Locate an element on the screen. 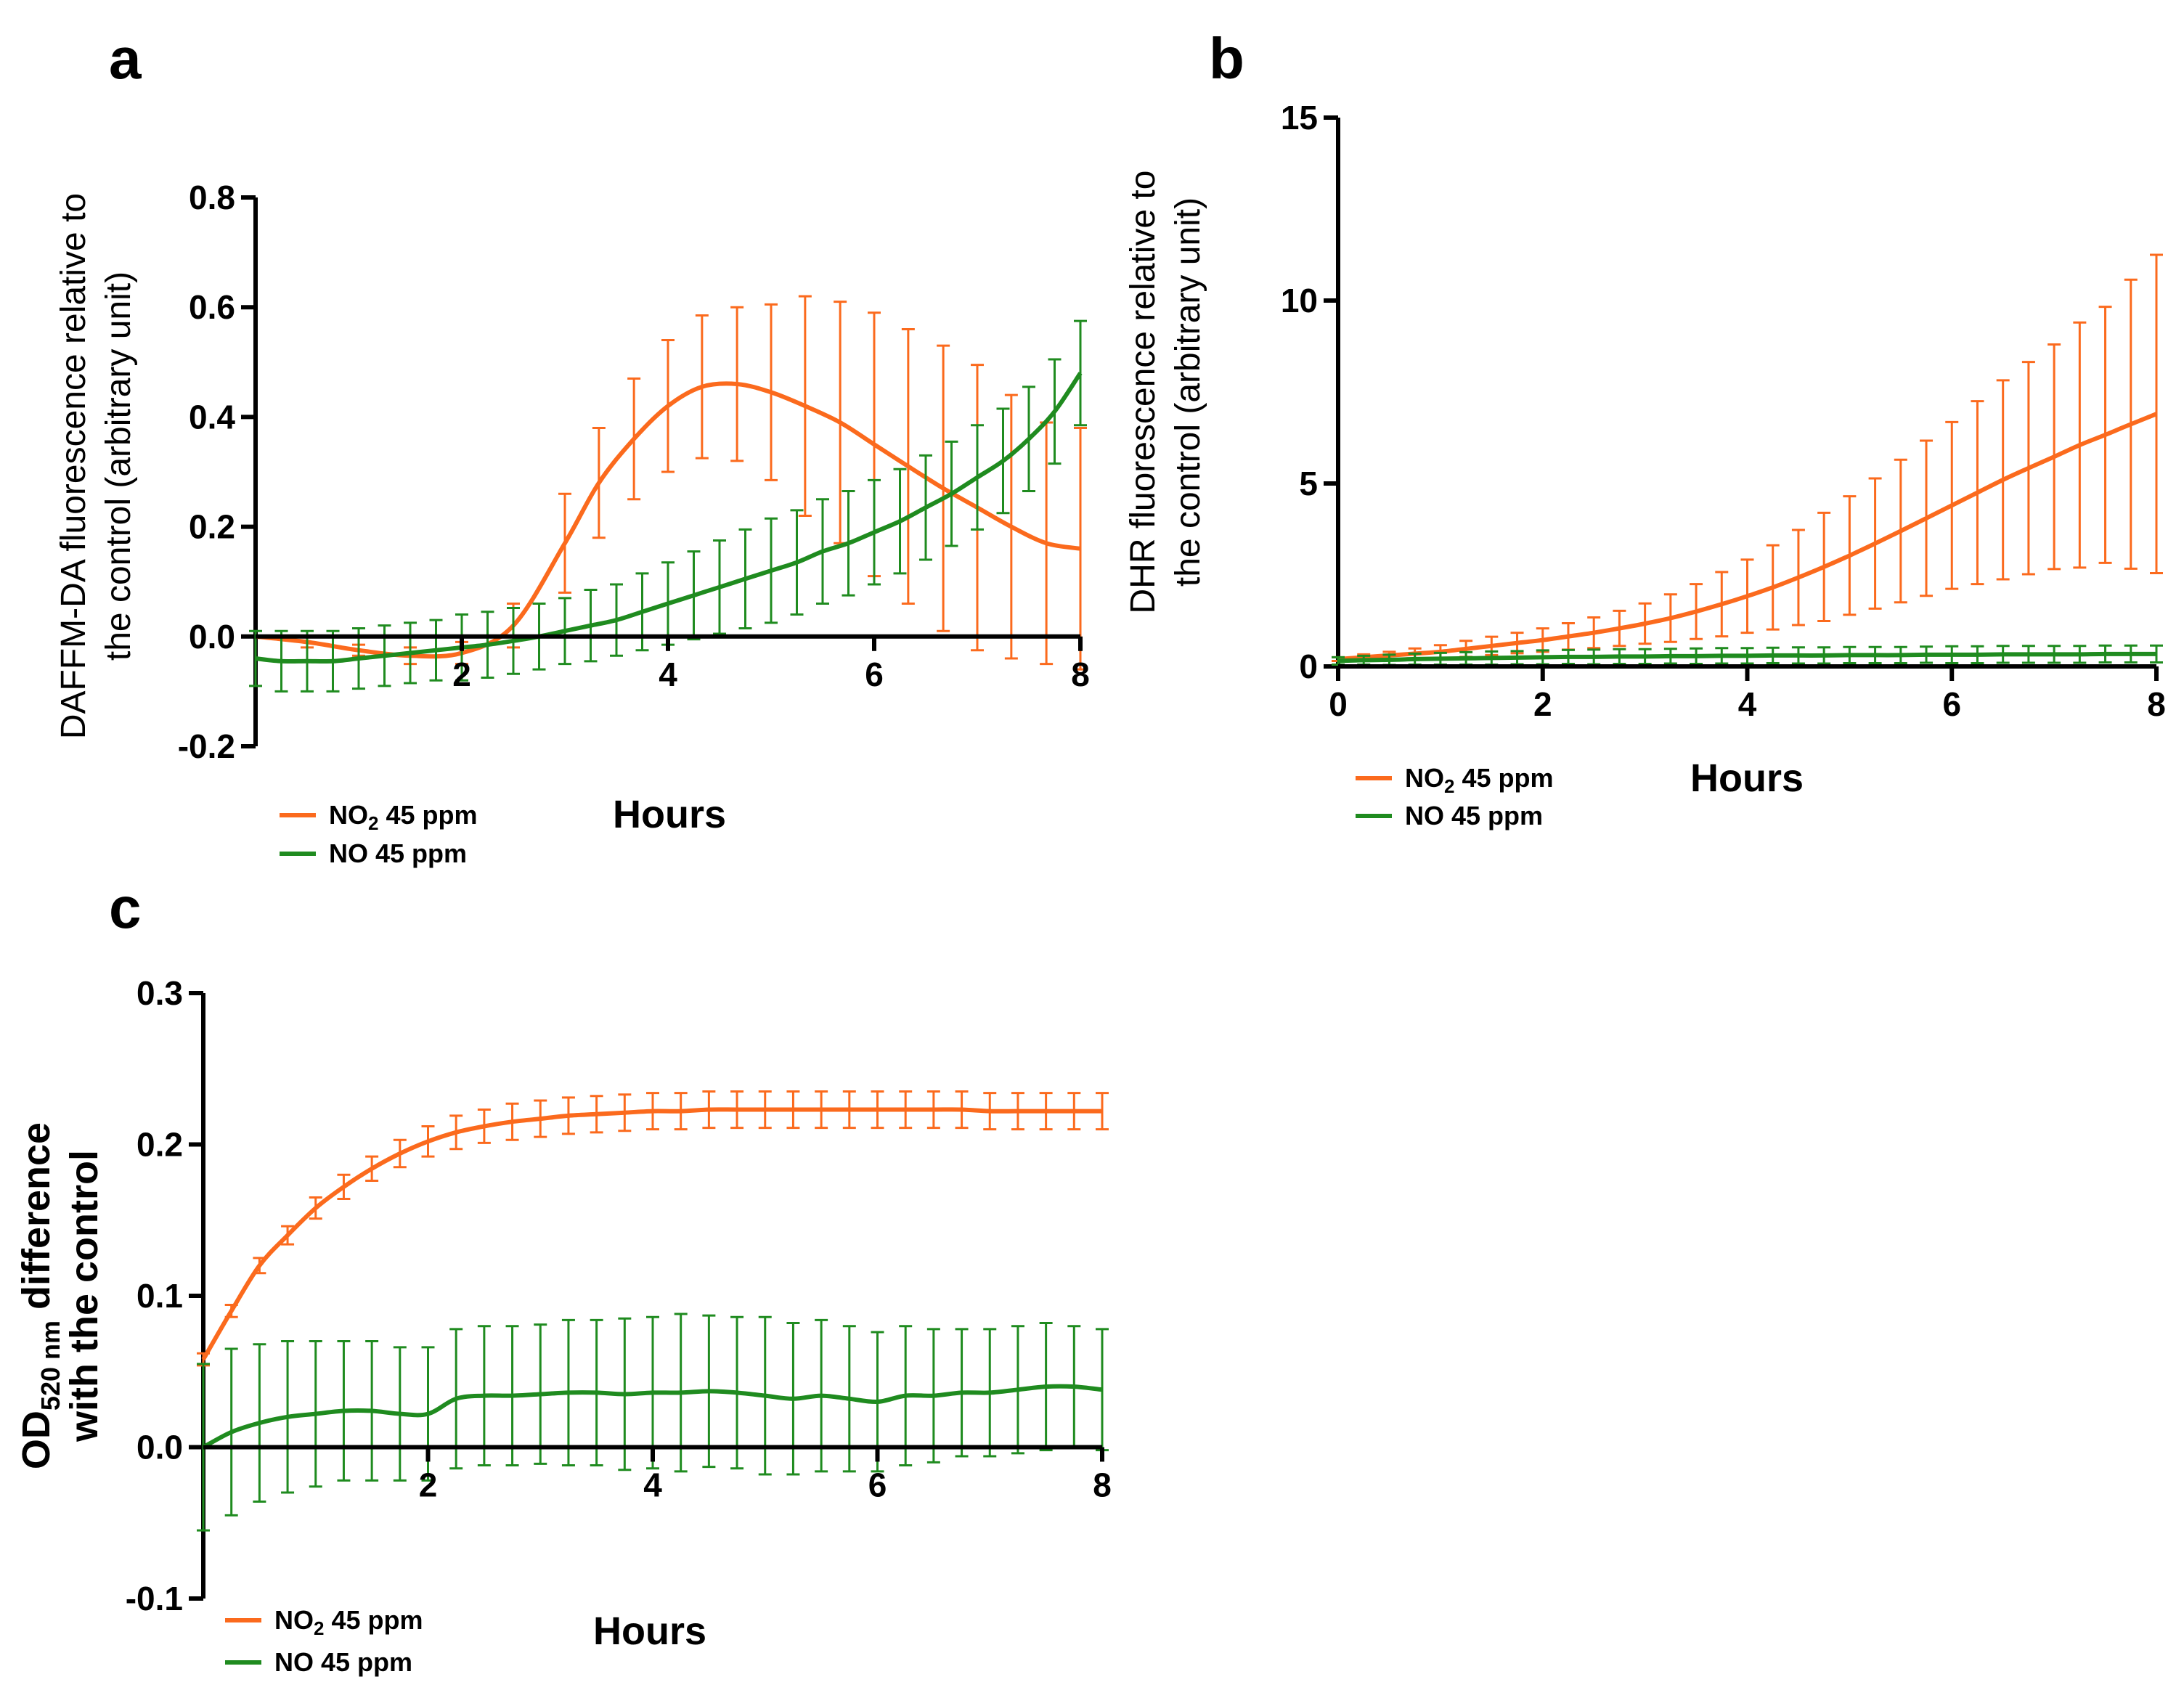 This screenshot has width=2184, height=1690. y-tick-label: 0.3 is located at coordinates (159, 993).